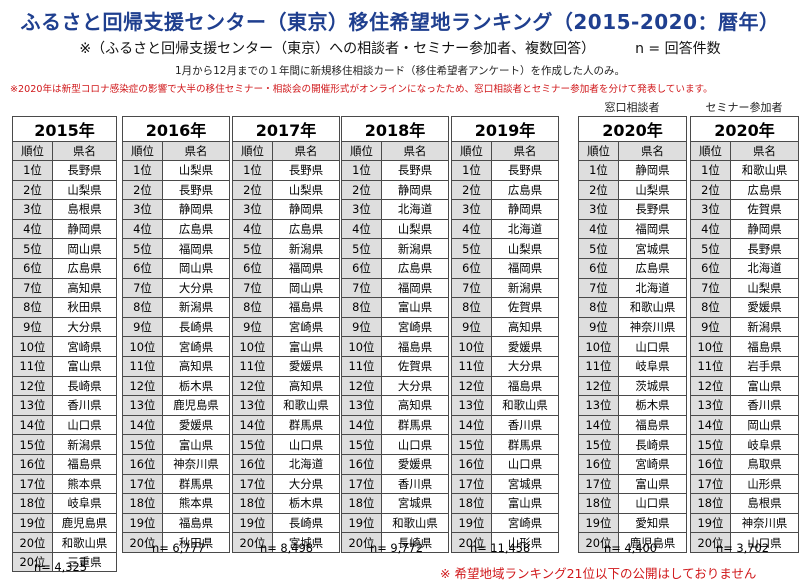 The width and height of the screenshot is (800, 584). I want to click on table-row: 6位 福岡県, so click(286, 268).